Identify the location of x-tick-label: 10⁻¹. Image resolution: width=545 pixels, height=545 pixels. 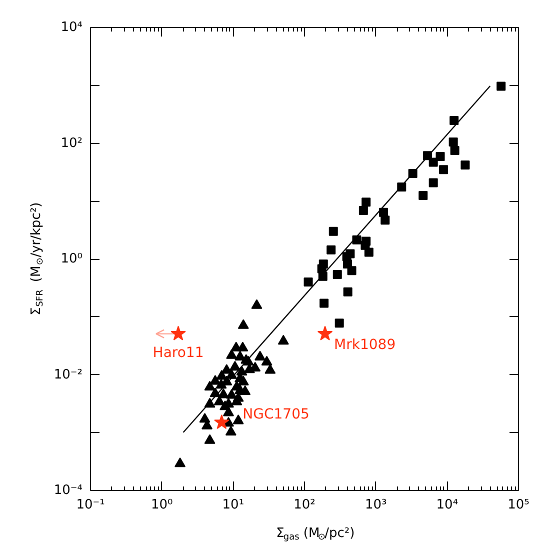
(90, 505).